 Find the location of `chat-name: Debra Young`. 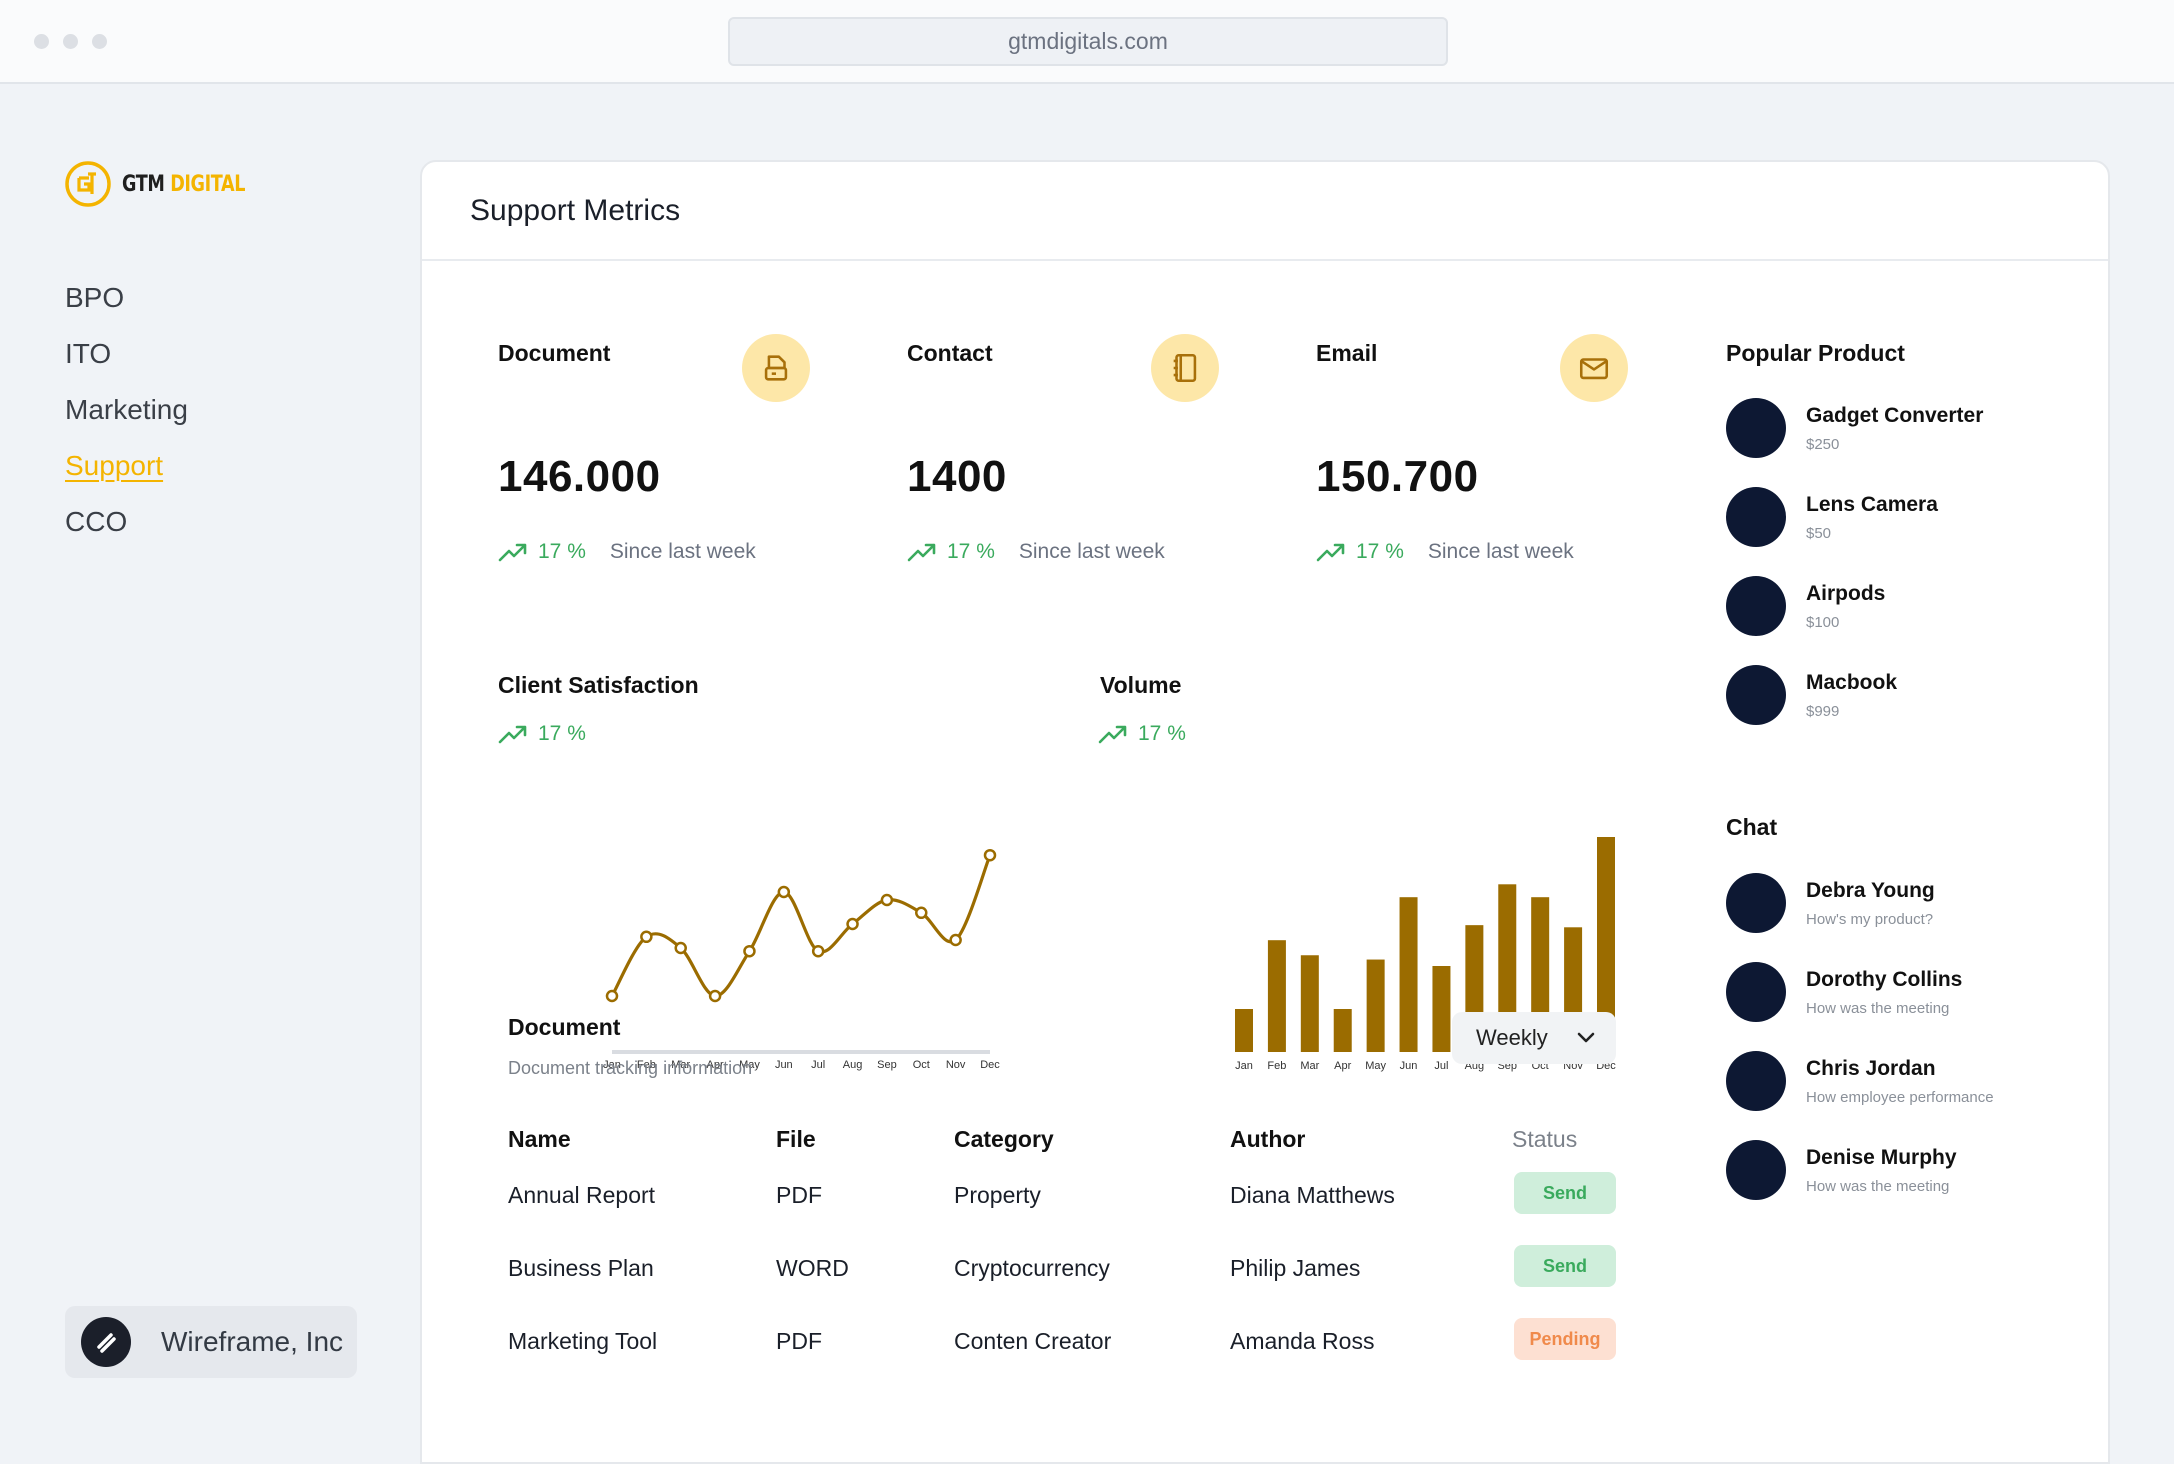

chat-name: Debra Young is located at coordinates (1870, 890).